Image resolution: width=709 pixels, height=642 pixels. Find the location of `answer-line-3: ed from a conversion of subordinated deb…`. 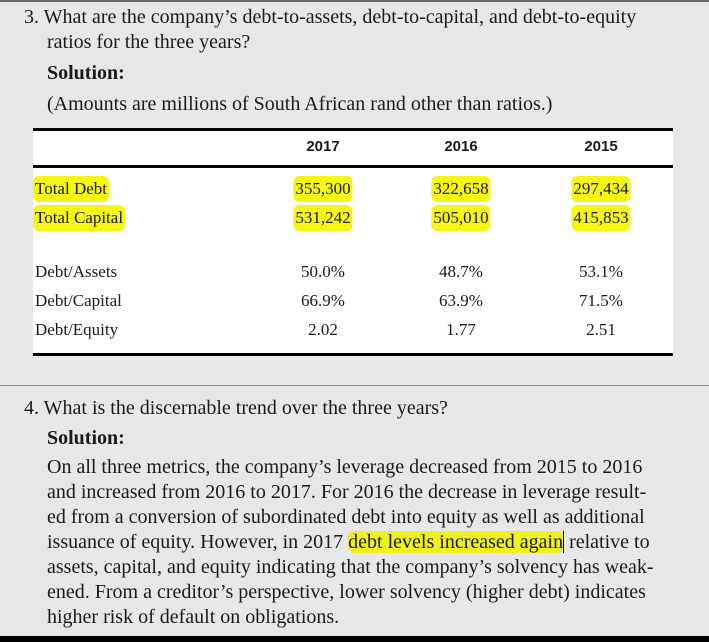

answer-line-3: ed from a conversion of subordinated deb… is located at coordinates (346, 517).